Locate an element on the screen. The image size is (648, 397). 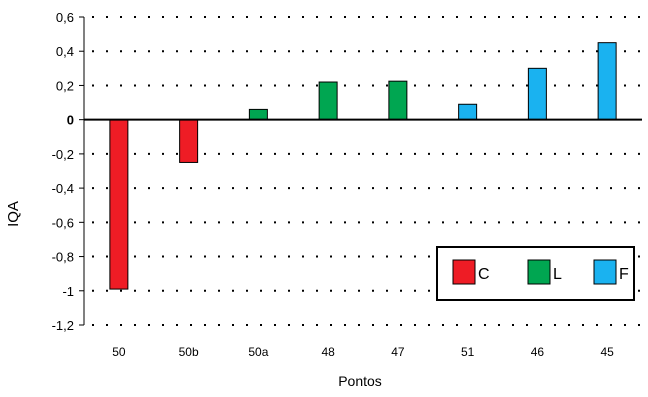
x-tick-label: 50a is located at coordinates (258, 352).